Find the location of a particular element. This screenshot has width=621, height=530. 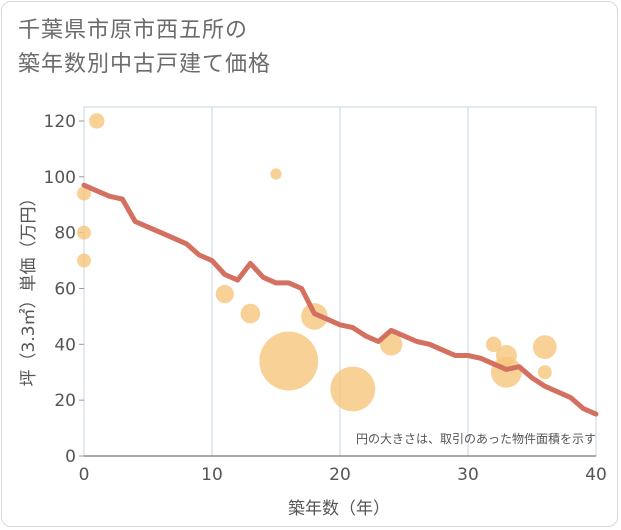

x-axis-label: 築年数（年） is located at coordinates (339, 509).